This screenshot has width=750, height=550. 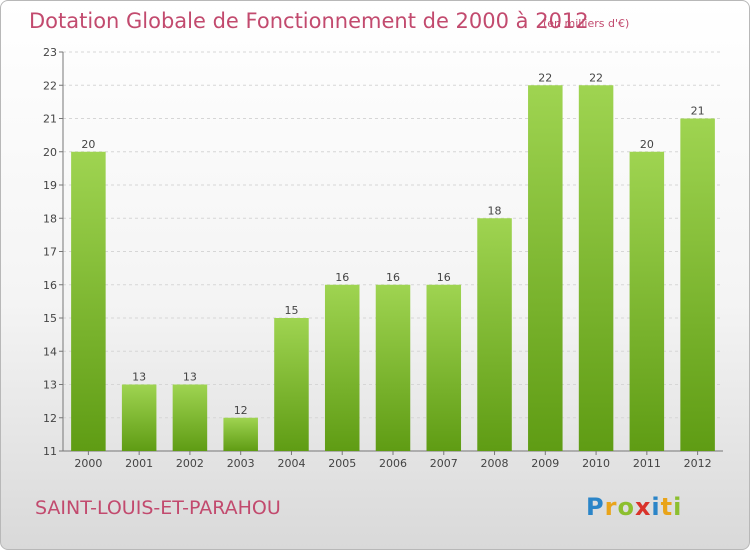 What do you see at coordinates (50, 351) in the screenshot?
I see `y-tick-label: 14` at bounding box center [50, 351].